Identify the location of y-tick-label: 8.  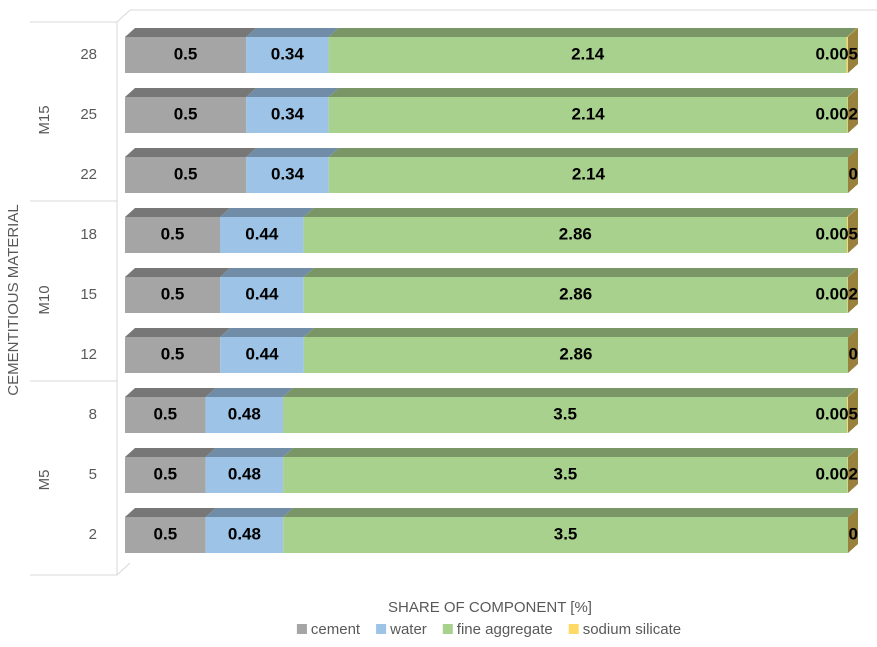
(93, 414).